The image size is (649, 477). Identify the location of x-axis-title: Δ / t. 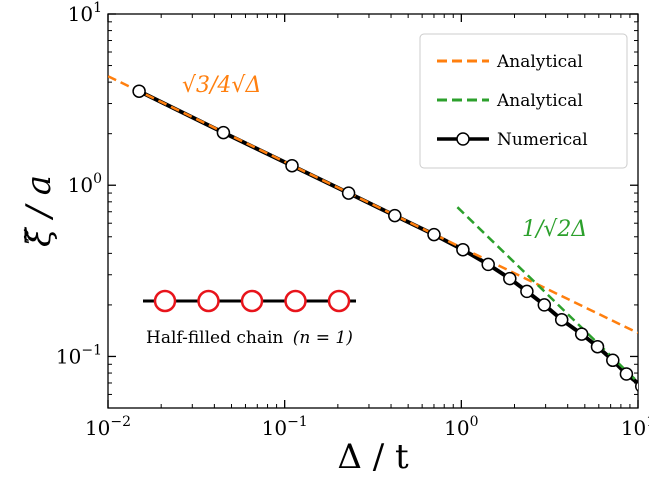
(373, 457).